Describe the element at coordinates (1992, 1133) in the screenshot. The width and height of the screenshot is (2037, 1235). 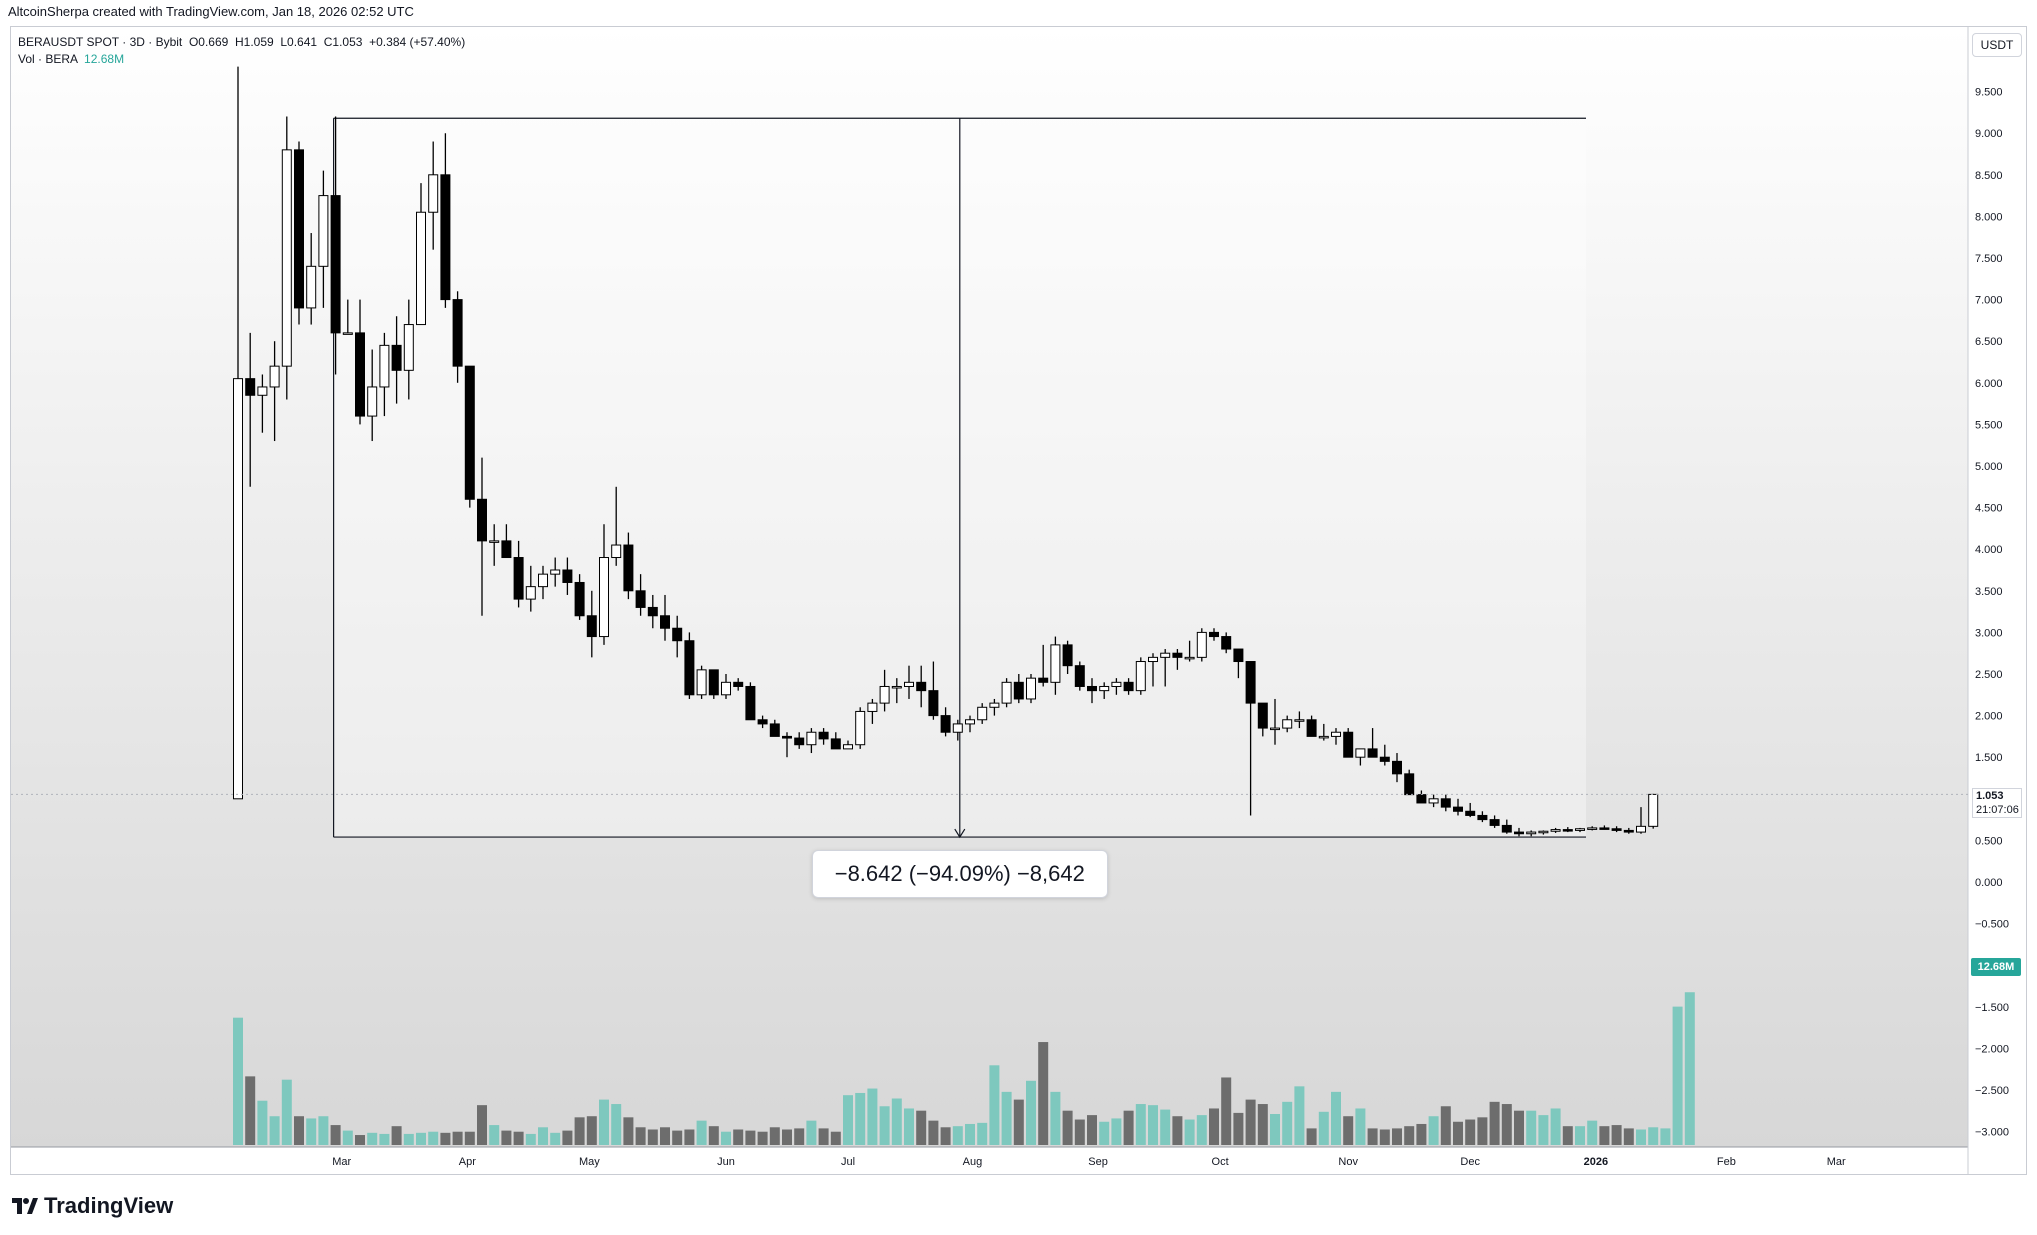
I see `y-tick-label: −3.000` at that location.